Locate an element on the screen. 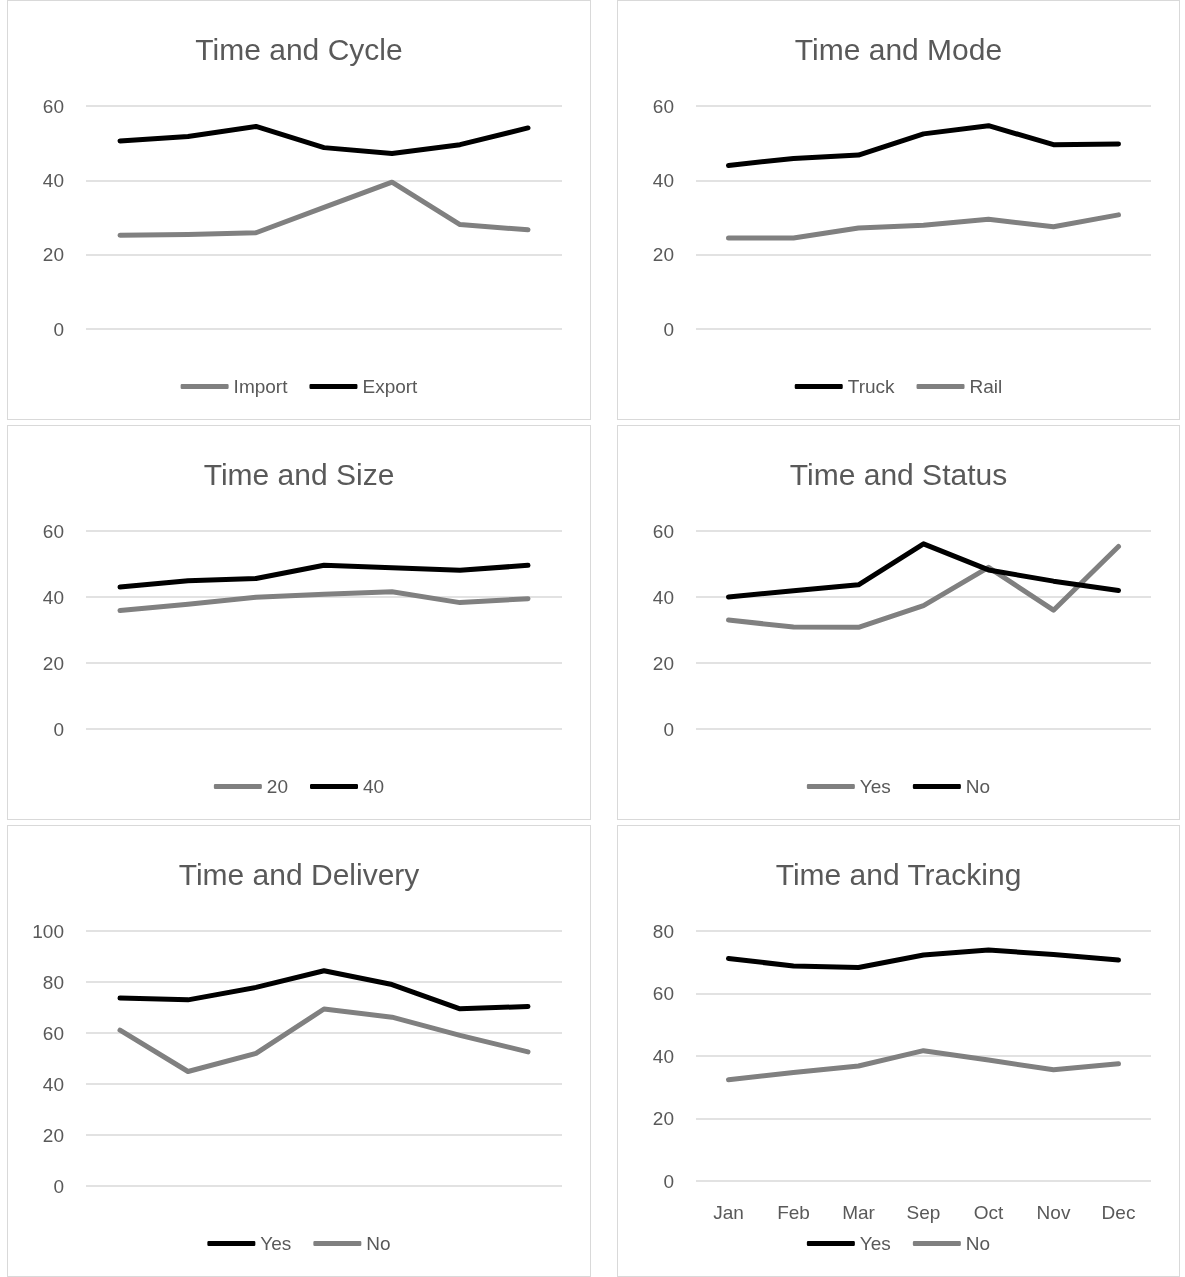 This screenshot has height=1277, width=1185. chart-title: Time and Tracking is located at coordinates (898, 874).